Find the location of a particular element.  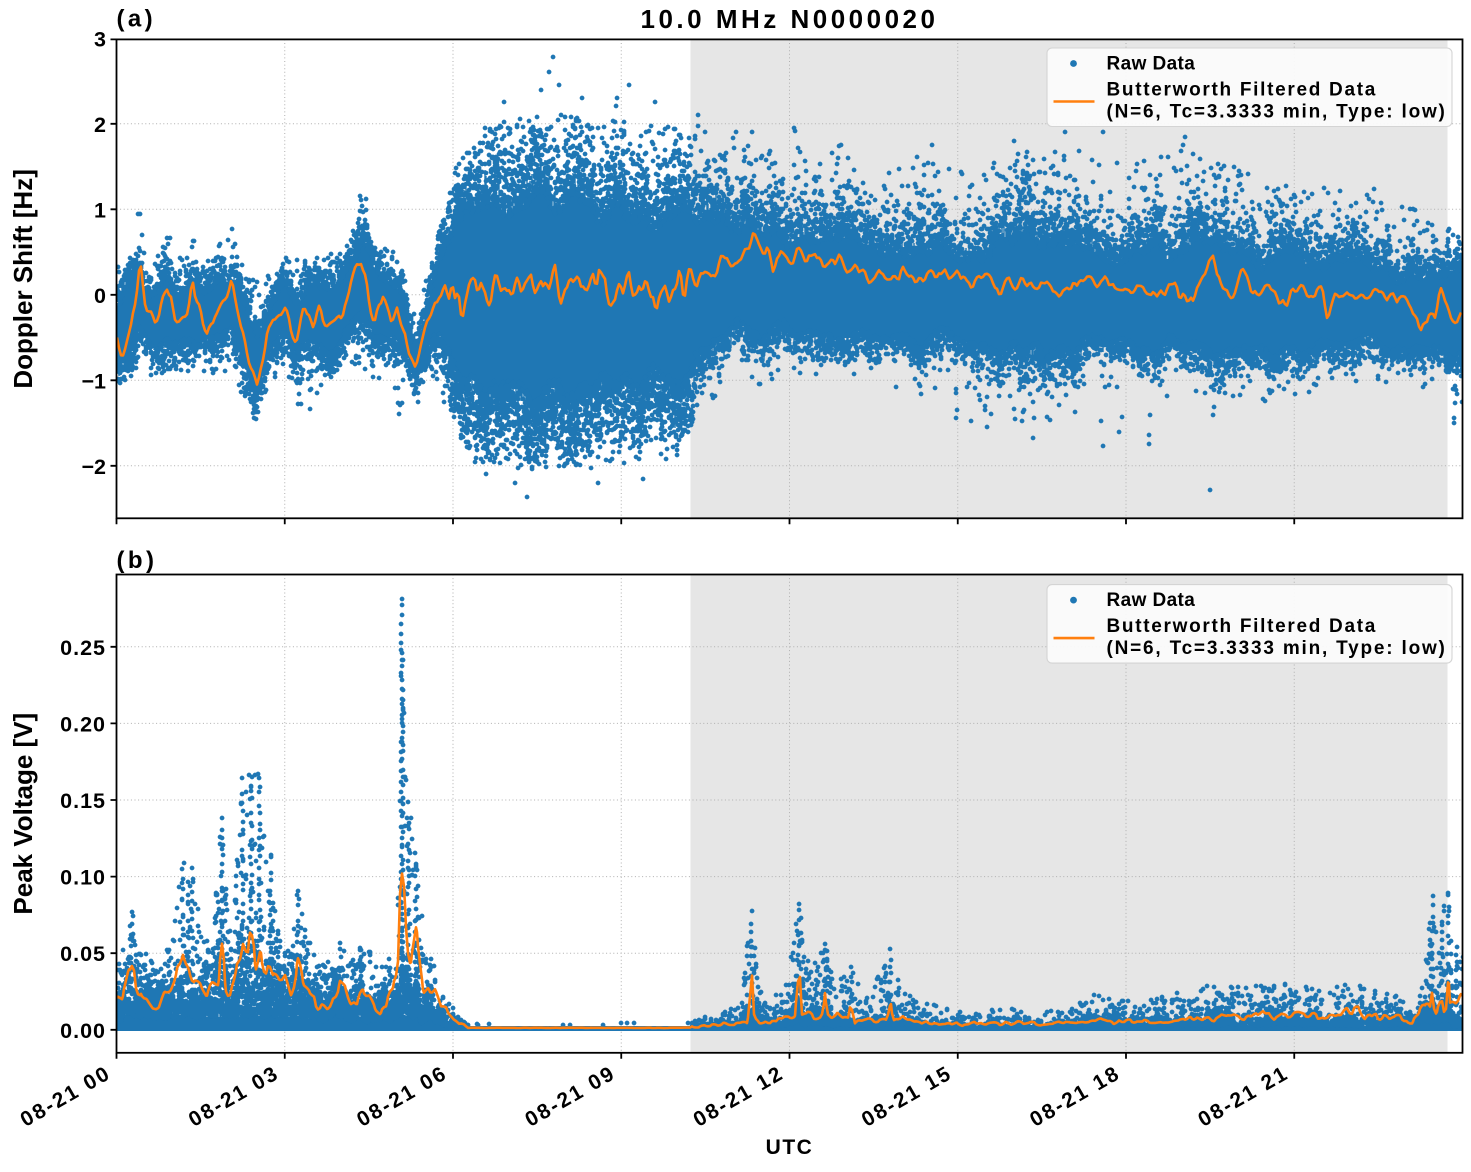

svg-text: 0.15 is located at coordinates (83, 801).